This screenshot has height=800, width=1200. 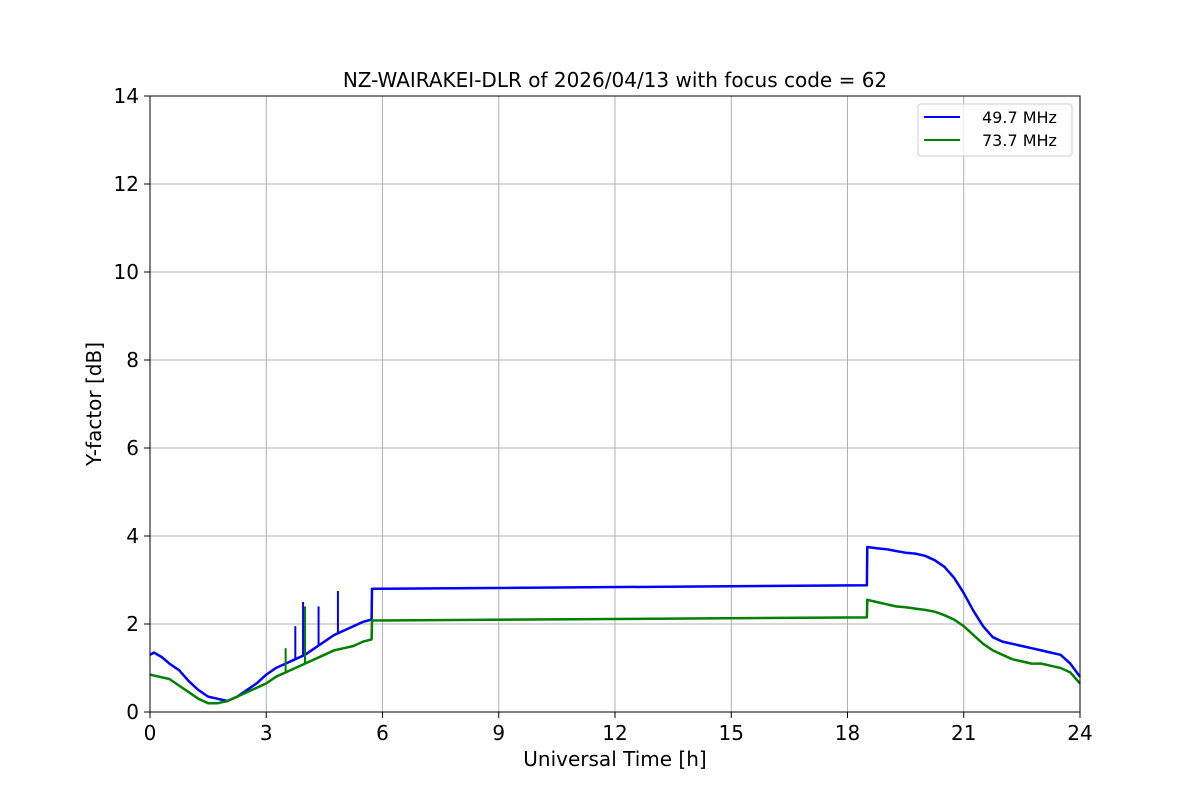 I want to click on x-tick-label: 18, so click(x=847, y=733).